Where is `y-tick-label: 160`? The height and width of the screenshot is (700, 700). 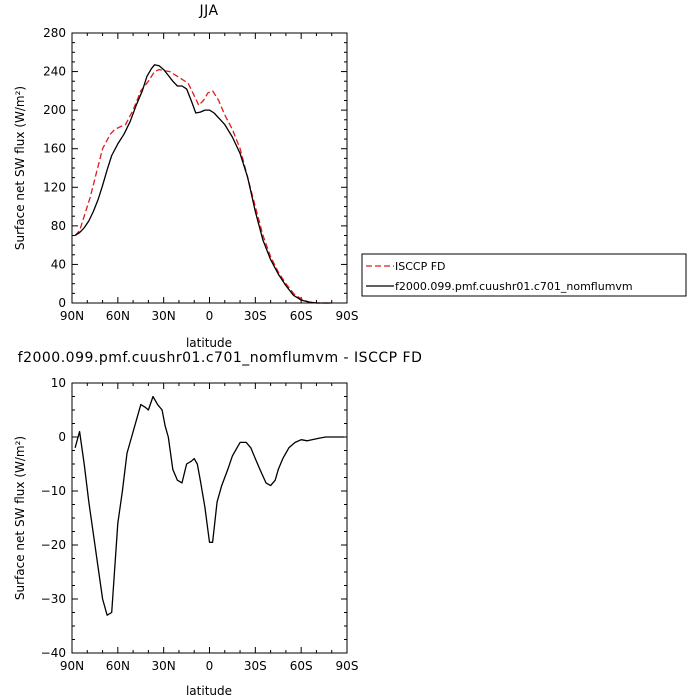 y-tick-label: 160 is located at coordinates (54, 149).